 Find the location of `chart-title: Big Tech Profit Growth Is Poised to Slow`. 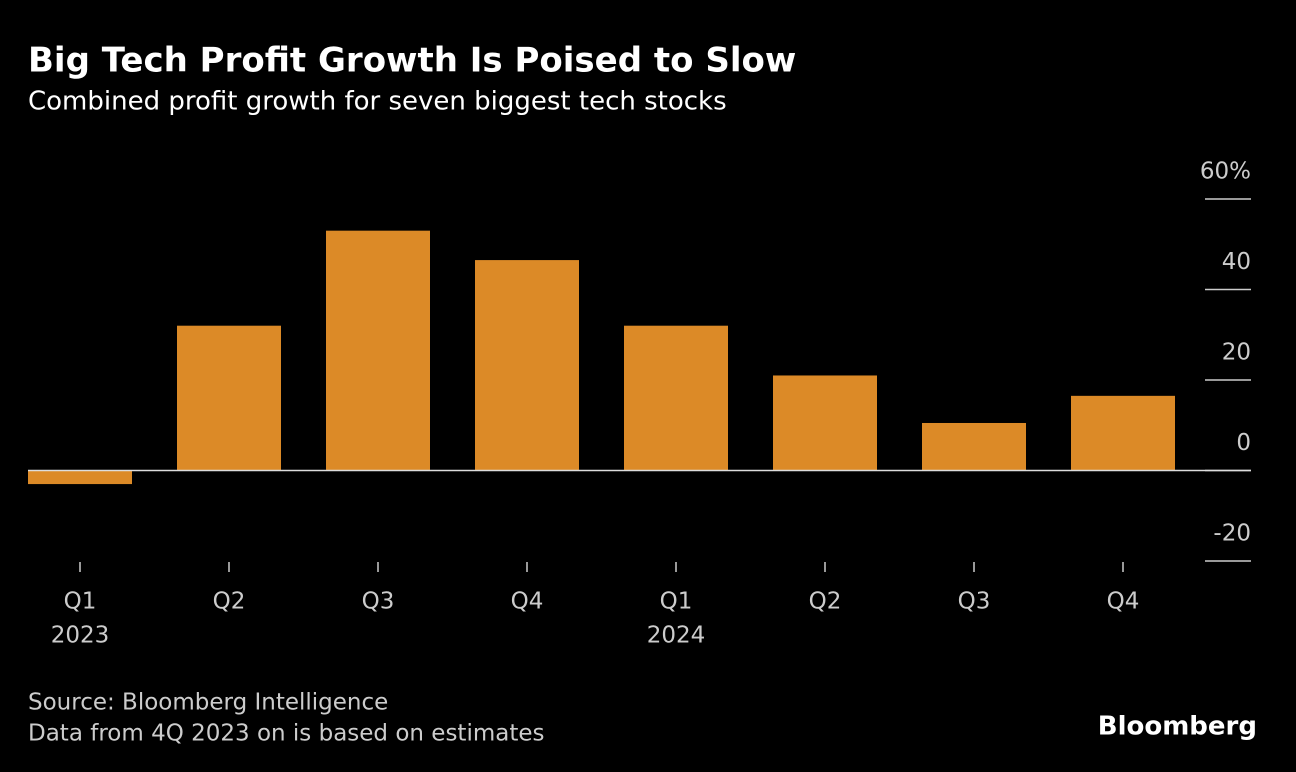

chart-title: Big Tech Profit Growth Is Poised to Slow is located at coordinates (412, 61).